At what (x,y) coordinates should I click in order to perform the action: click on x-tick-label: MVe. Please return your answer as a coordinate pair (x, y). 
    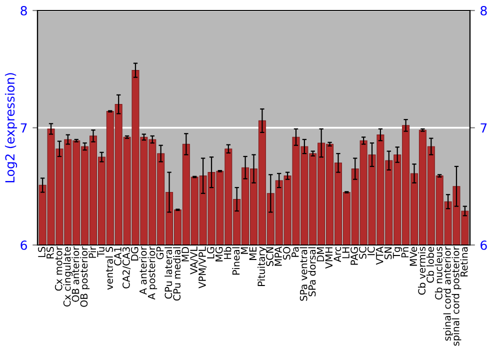
    Looking at the image, I should click on (414, 256).